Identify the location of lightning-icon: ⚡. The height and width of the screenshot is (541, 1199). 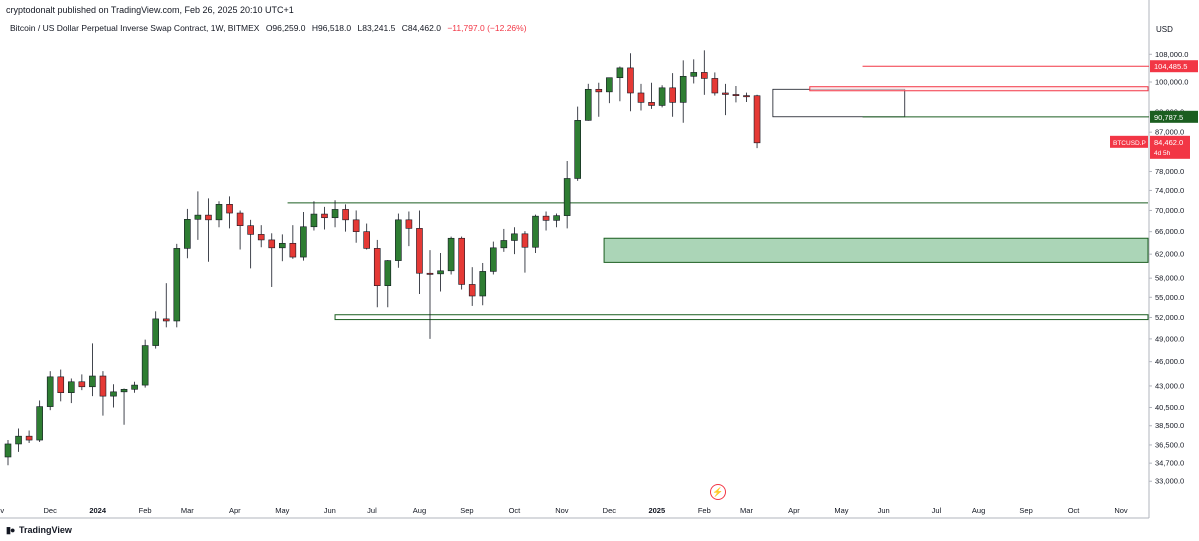
(718, 492).